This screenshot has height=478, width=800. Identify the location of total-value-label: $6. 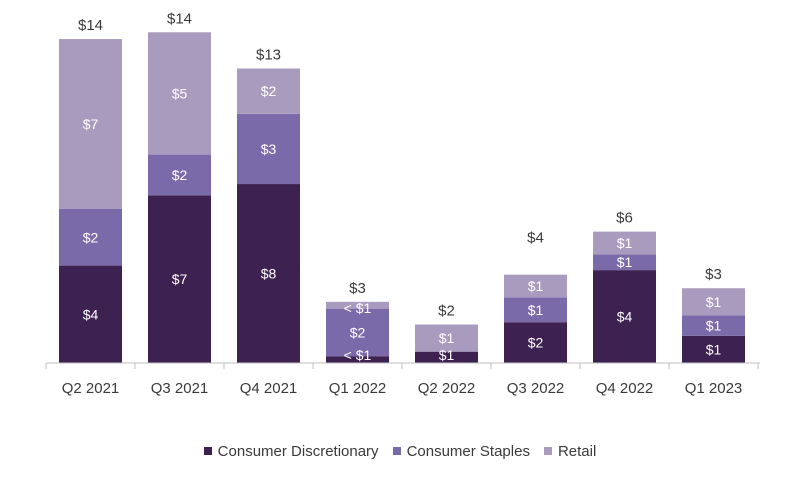
(624, 218).